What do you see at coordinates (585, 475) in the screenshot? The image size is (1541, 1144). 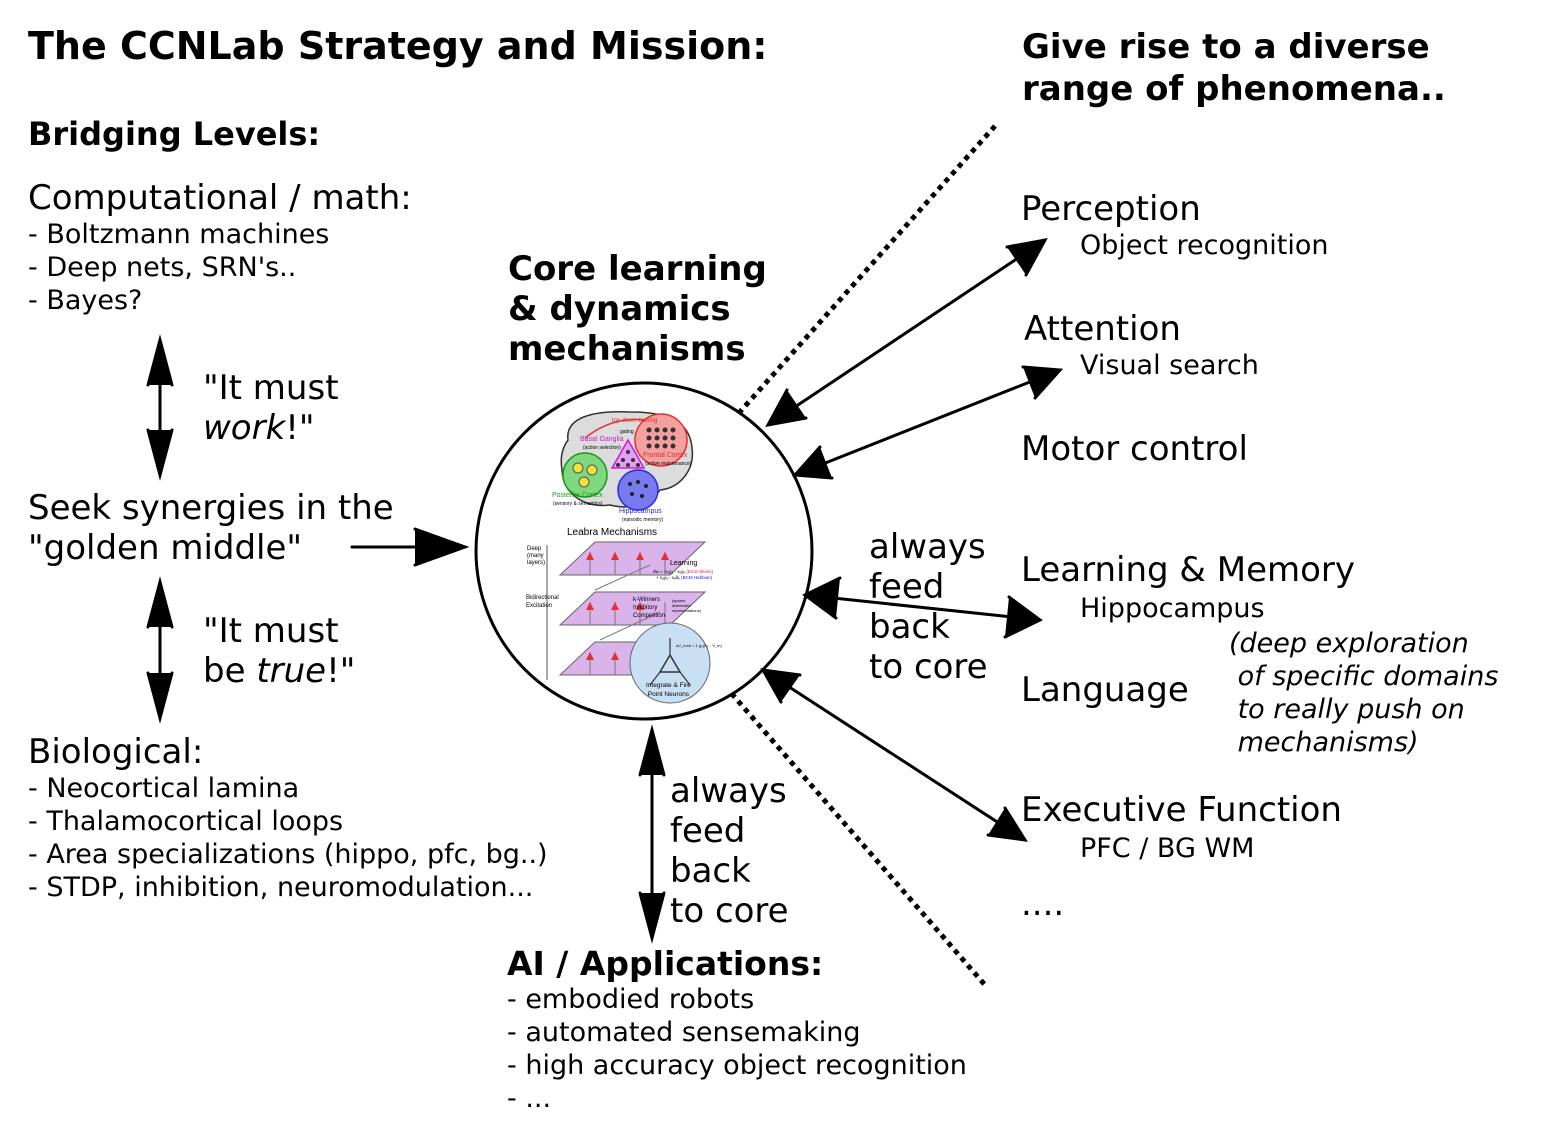 I see `posterior-cortex-blob` at bounding box center [585, 475].